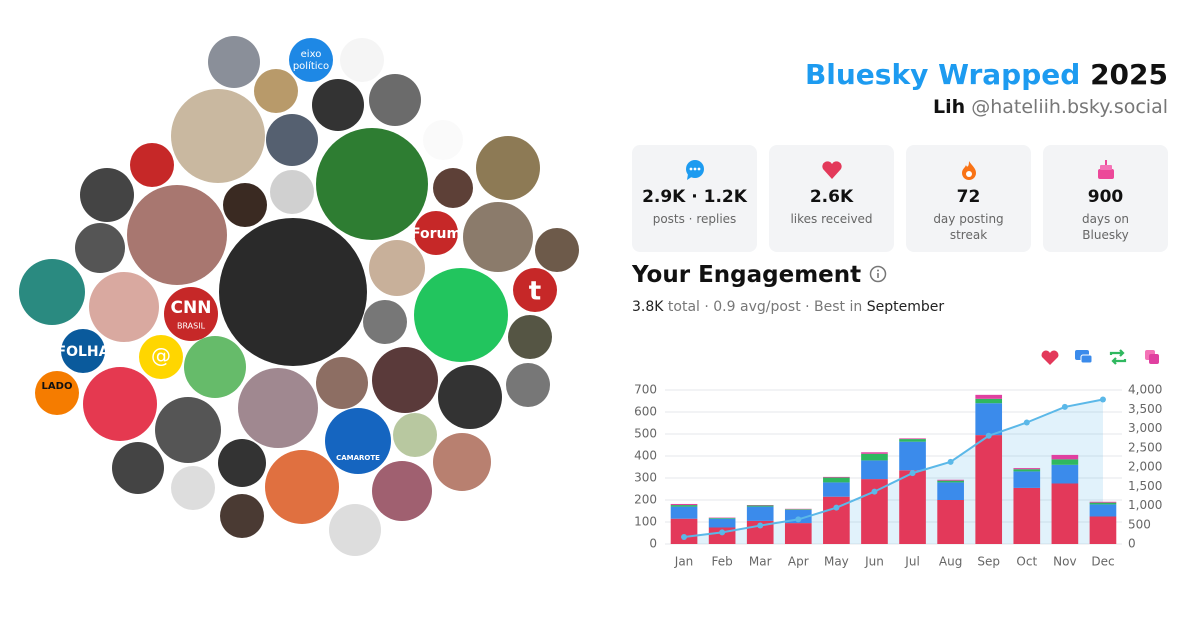  I want to click on best-month: September, so click(905, 307).